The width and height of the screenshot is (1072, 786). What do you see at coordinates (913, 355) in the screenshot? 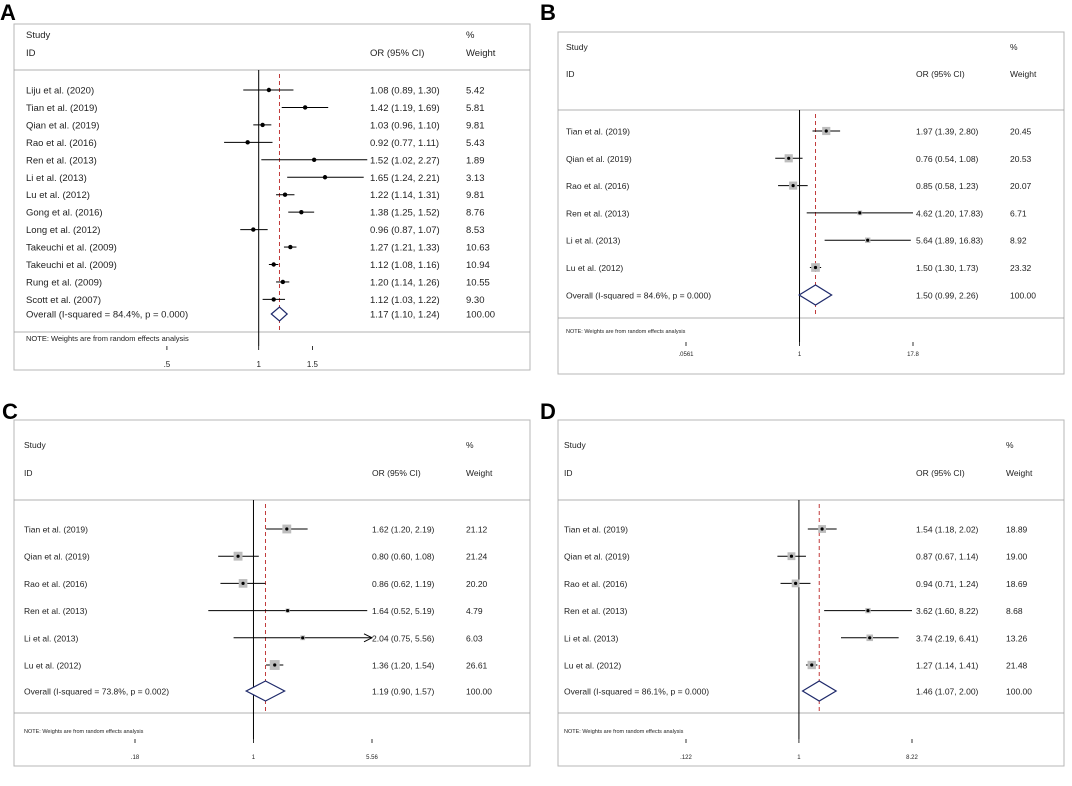
I see `x-tick-label: 17.8` at bounding box center [913, 355].